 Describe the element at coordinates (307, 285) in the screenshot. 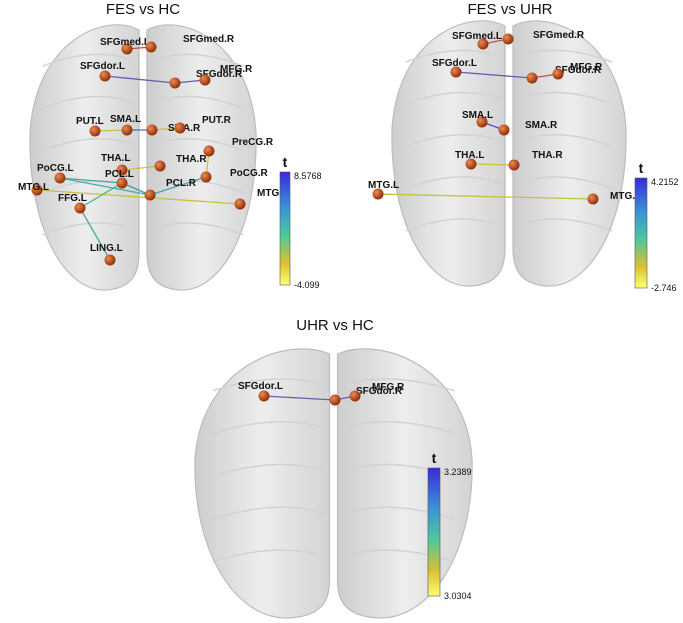

I see `colorbar-min: -4.099` at that location.